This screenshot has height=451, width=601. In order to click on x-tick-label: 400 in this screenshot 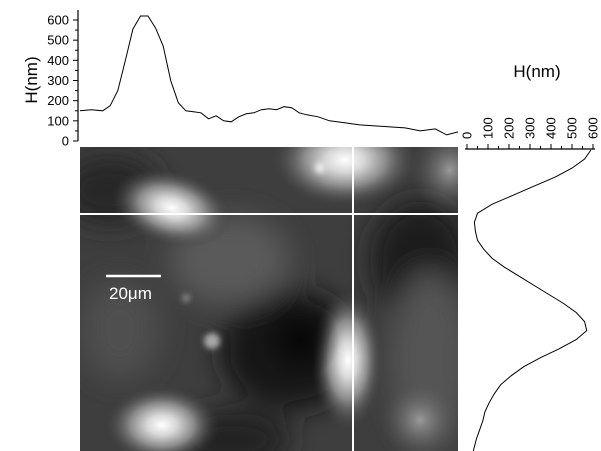, I will do `click(551, 128)`.